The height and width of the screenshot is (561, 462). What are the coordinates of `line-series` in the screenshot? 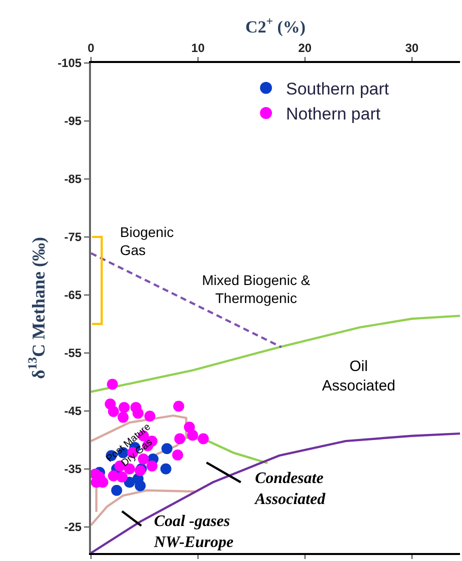 It's located at (275, 353).